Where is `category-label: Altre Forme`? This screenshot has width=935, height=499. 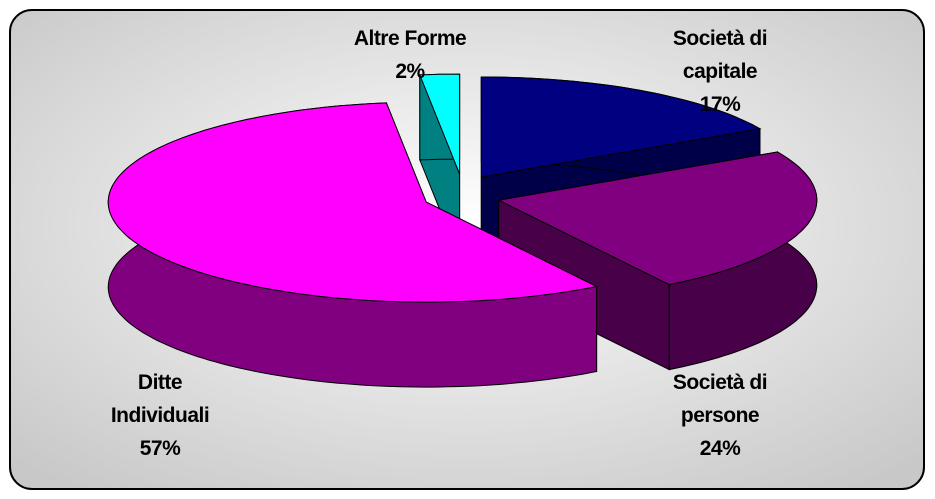 category-label: Altre Forme is located at coordinates (410, 38).